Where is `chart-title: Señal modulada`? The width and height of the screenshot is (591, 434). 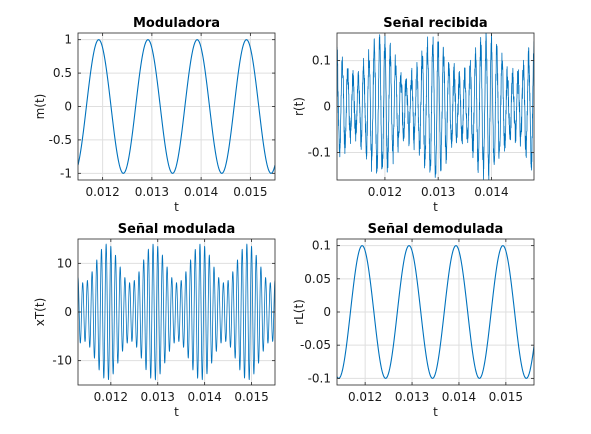 chart-title: Señal modulada is located at coordinates (177, 229).